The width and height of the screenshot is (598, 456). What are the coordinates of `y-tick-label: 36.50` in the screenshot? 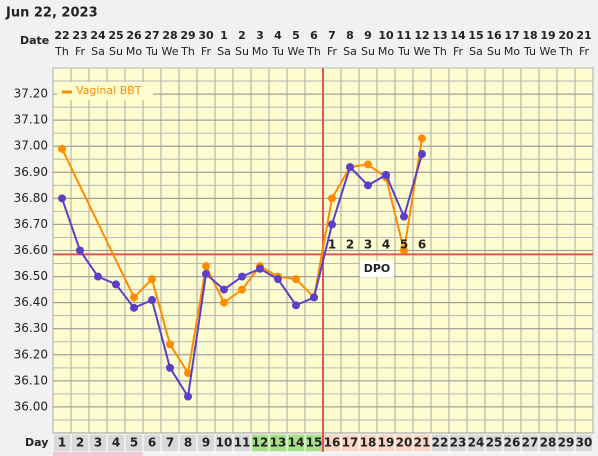 It's located at (31, 276).